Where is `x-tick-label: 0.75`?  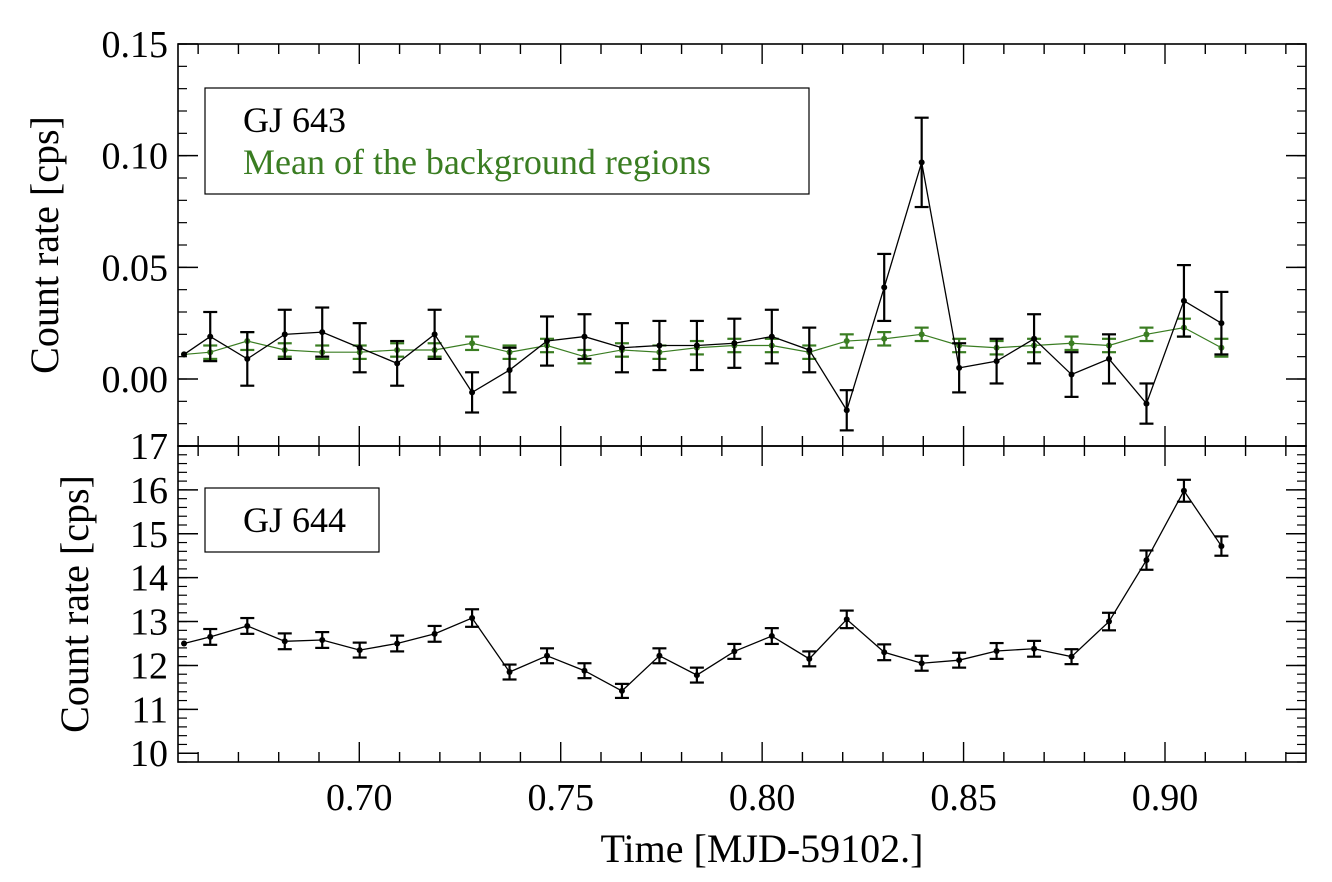 x-tick-label: 0.75 is located at coordinates (560, 798).